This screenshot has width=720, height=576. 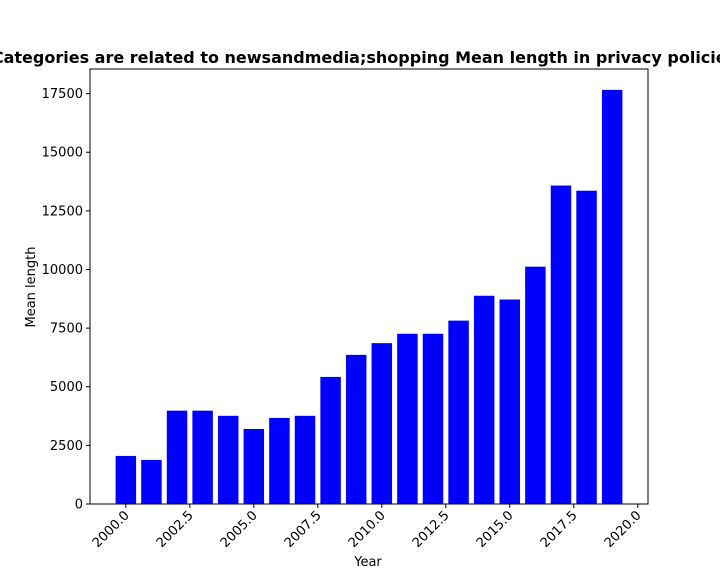 What do you see at coordinates (126, 479) in the screenshot?
I see `bar-2000` at bounding box center [126, 479].